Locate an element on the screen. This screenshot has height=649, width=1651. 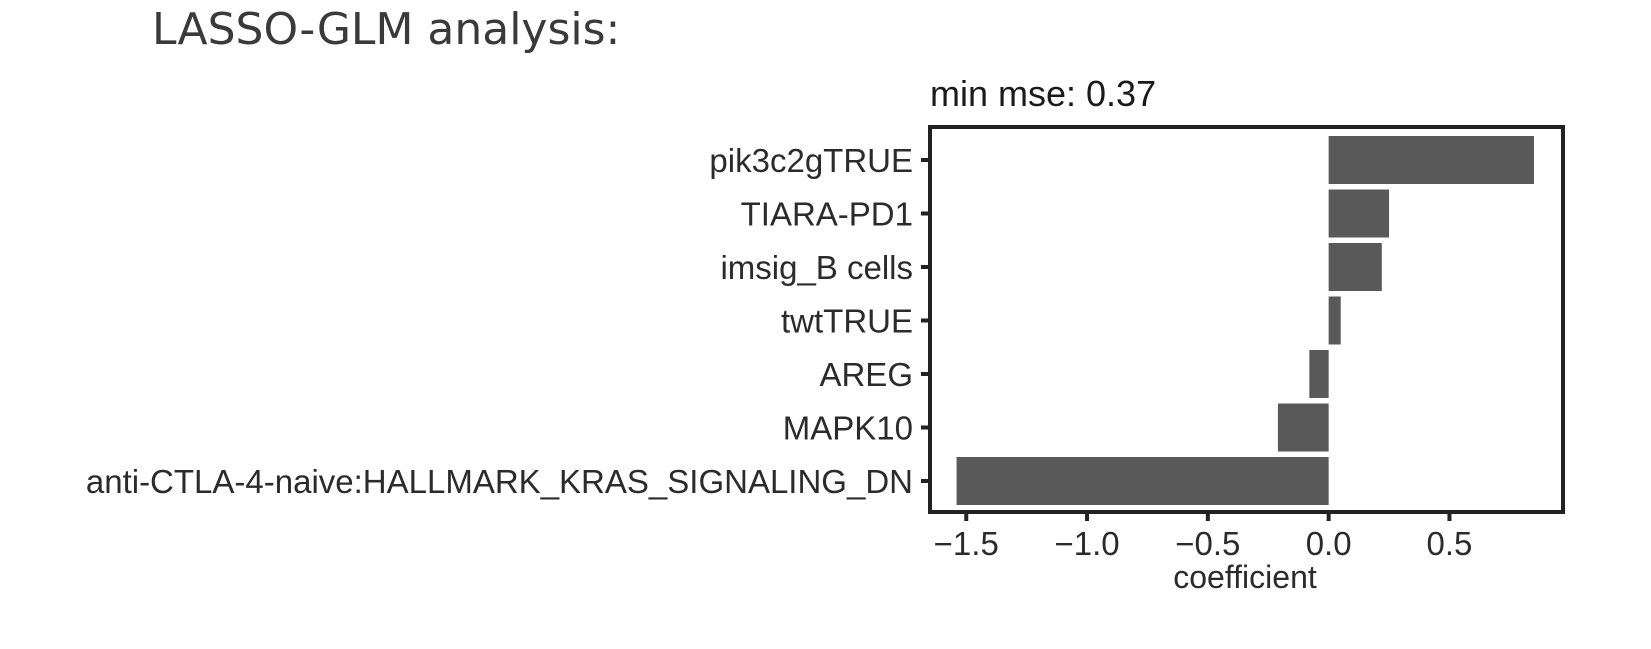
x-tick-label: −1.5 is located at coordinates (966, 543).